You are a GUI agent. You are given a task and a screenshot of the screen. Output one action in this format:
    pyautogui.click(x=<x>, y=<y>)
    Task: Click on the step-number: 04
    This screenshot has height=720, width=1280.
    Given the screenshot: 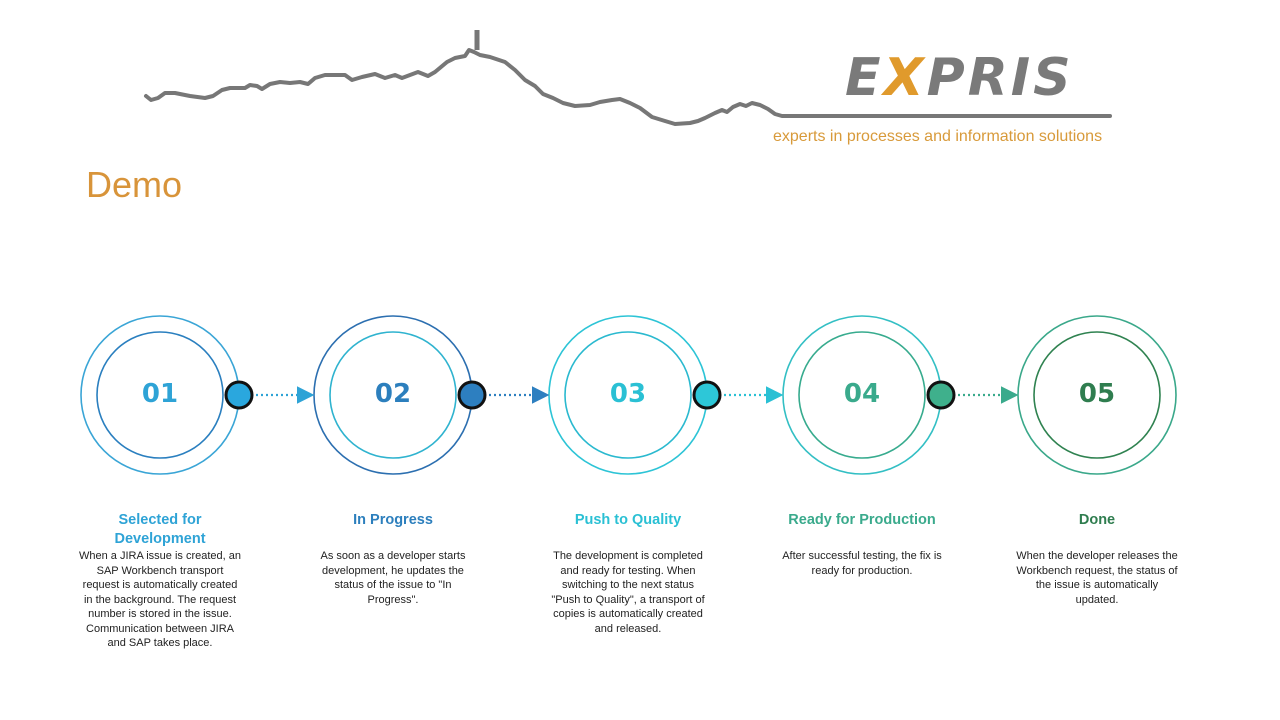 What is the action you would take?
    pyautogui.click(x=862, y=394)
    